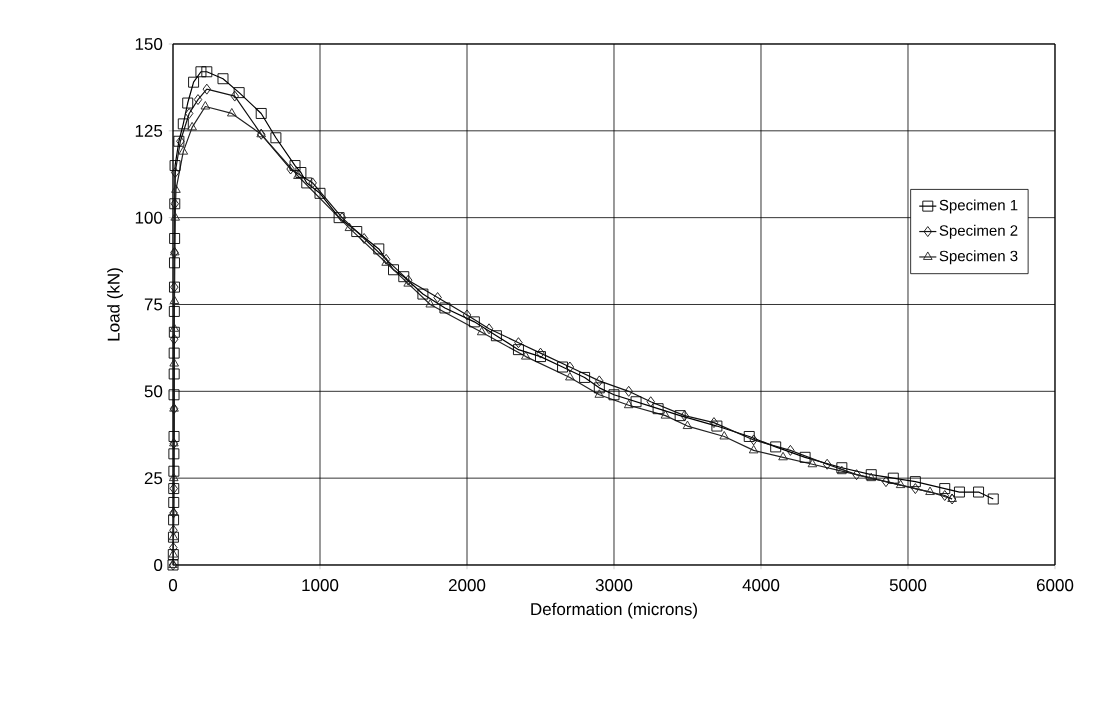 The height and width of the screenshot is (727, 1117). I want to click on x-axis-title: Deformation (microns), so click(614, 610).